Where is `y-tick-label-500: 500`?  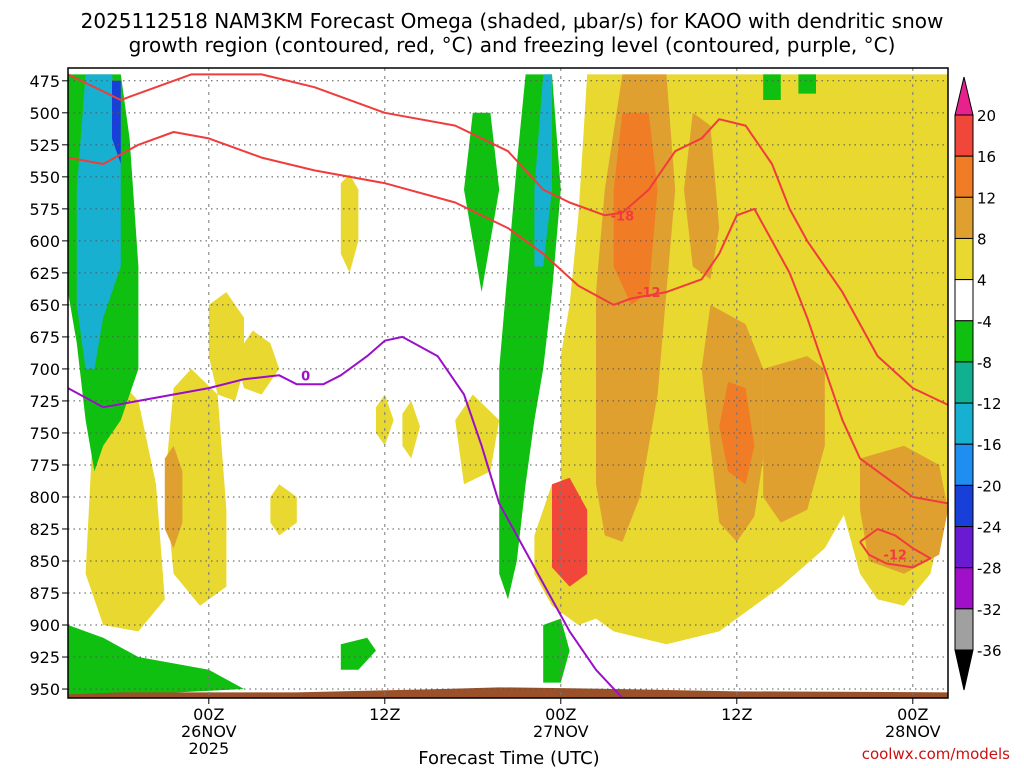 y-tick-label-500: 500 is located at coordinates (44, 113).